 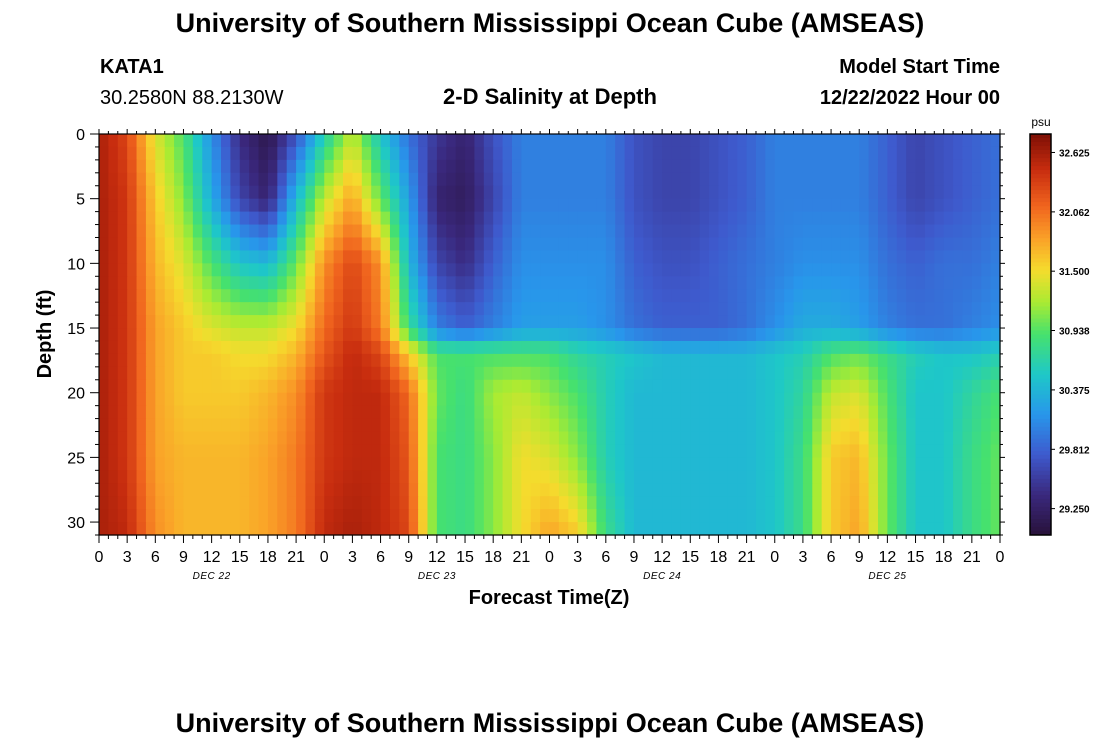 What do you see at coordinates (1074, 331) in the screenshot?
I see `colorbar-tick-label: 30.938` at bounding box center [1074, 331].